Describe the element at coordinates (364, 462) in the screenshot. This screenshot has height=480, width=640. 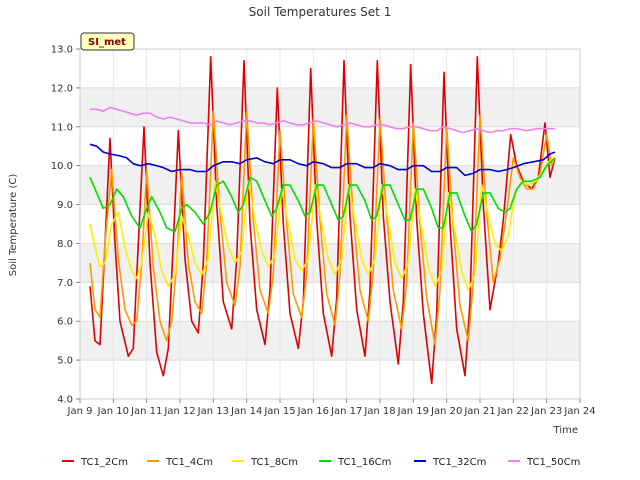
I see `legend-label: TC1_16Cm` at that location.